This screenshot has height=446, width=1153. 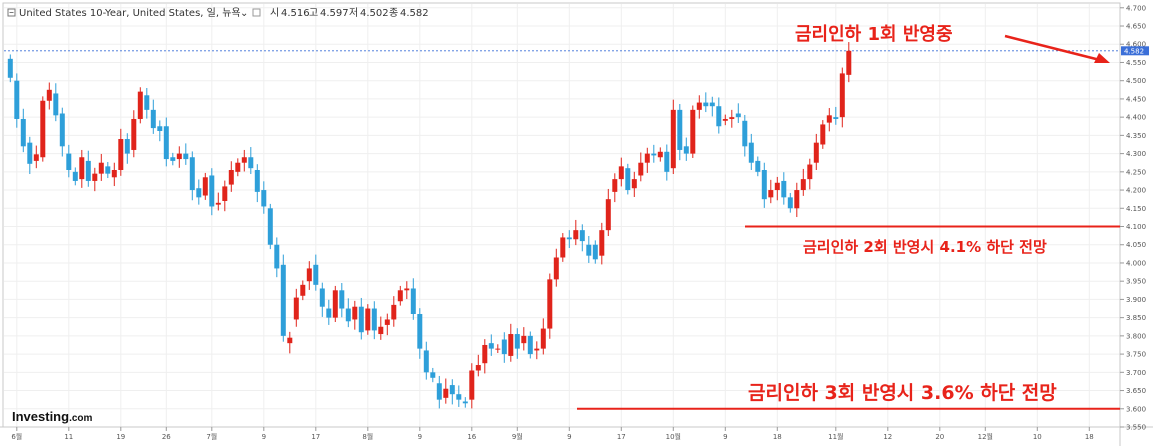 I want to click on y-tick-label: 4.200, so click(x=1136, y=191).